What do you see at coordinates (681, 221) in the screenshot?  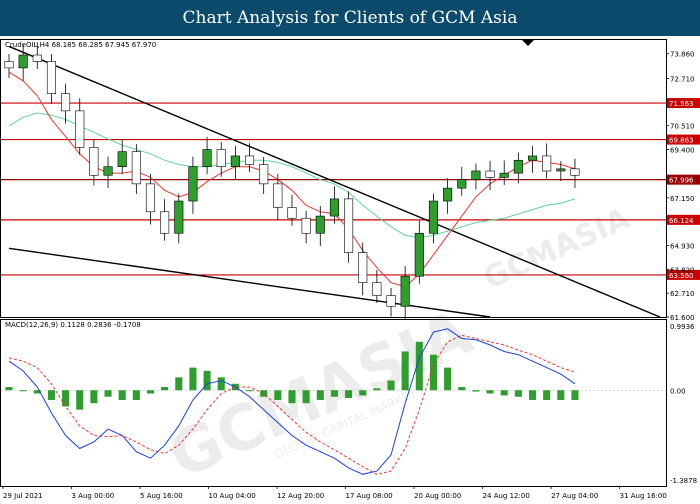 I see `level-label: 66.124` at bounding box center [681, 221].